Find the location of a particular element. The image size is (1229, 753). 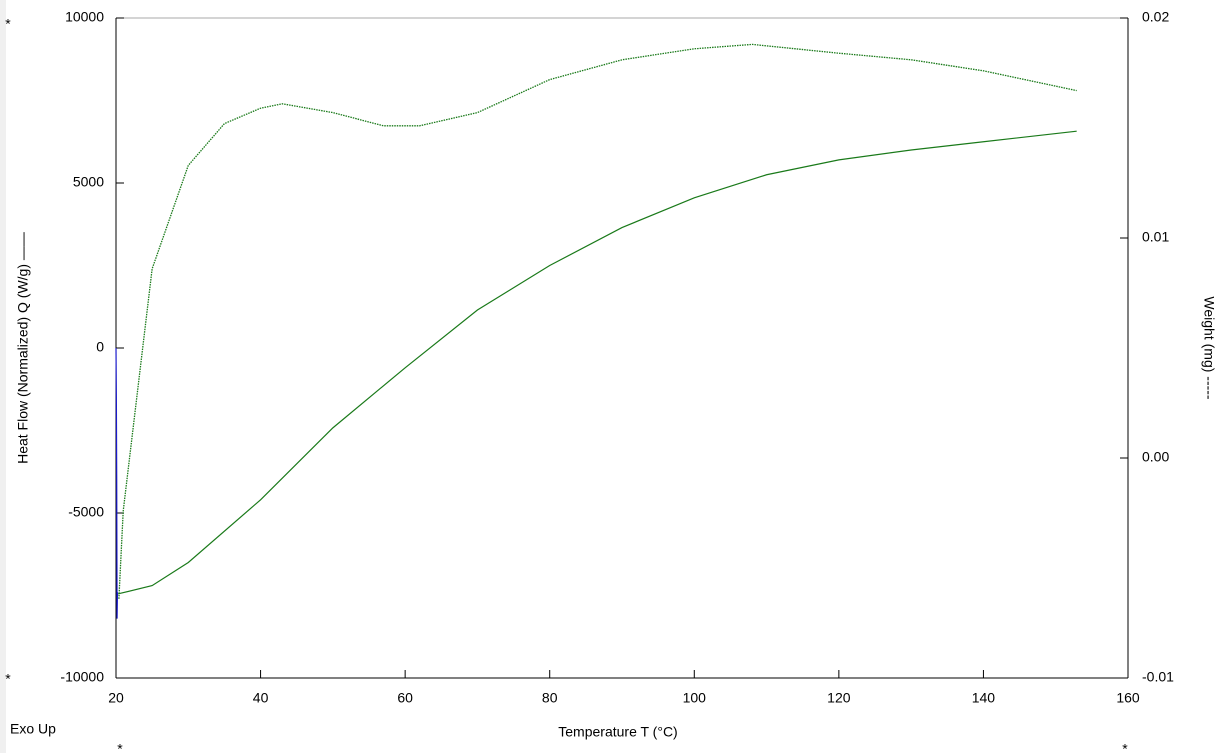

y-tick-label: 0 is located at coordinates (100, 347).